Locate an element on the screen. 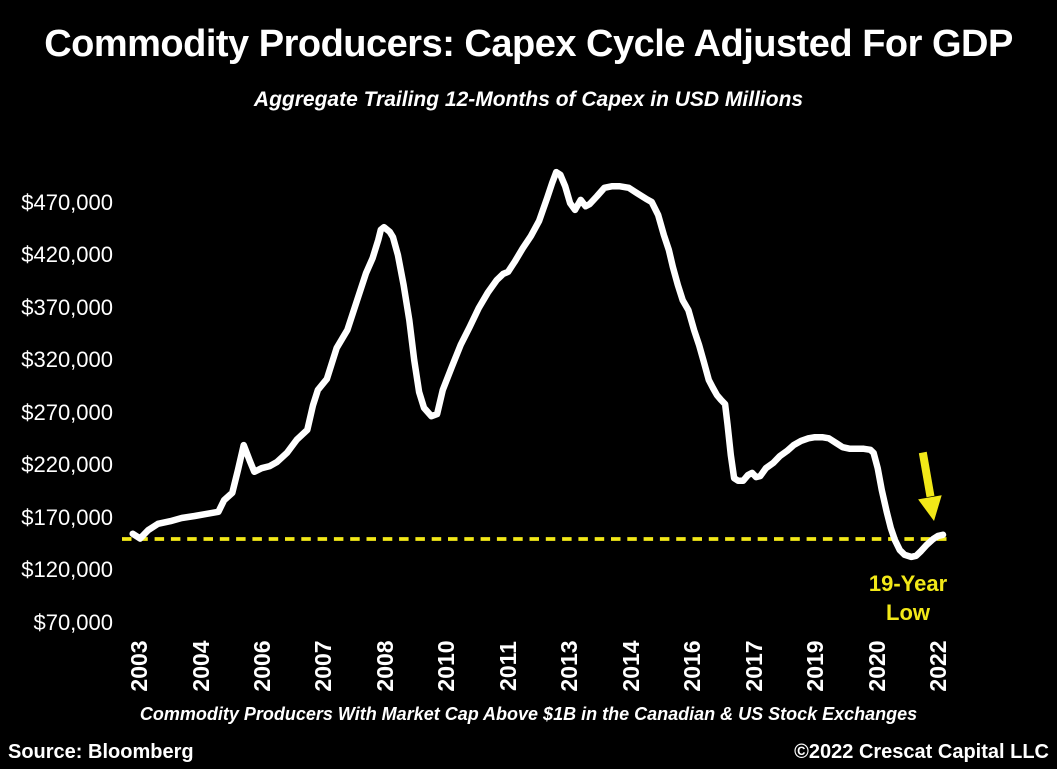 This screenshot has height=769, width=1057. x-axis-tick-label: 2004 is located at coordinates (201, 665).